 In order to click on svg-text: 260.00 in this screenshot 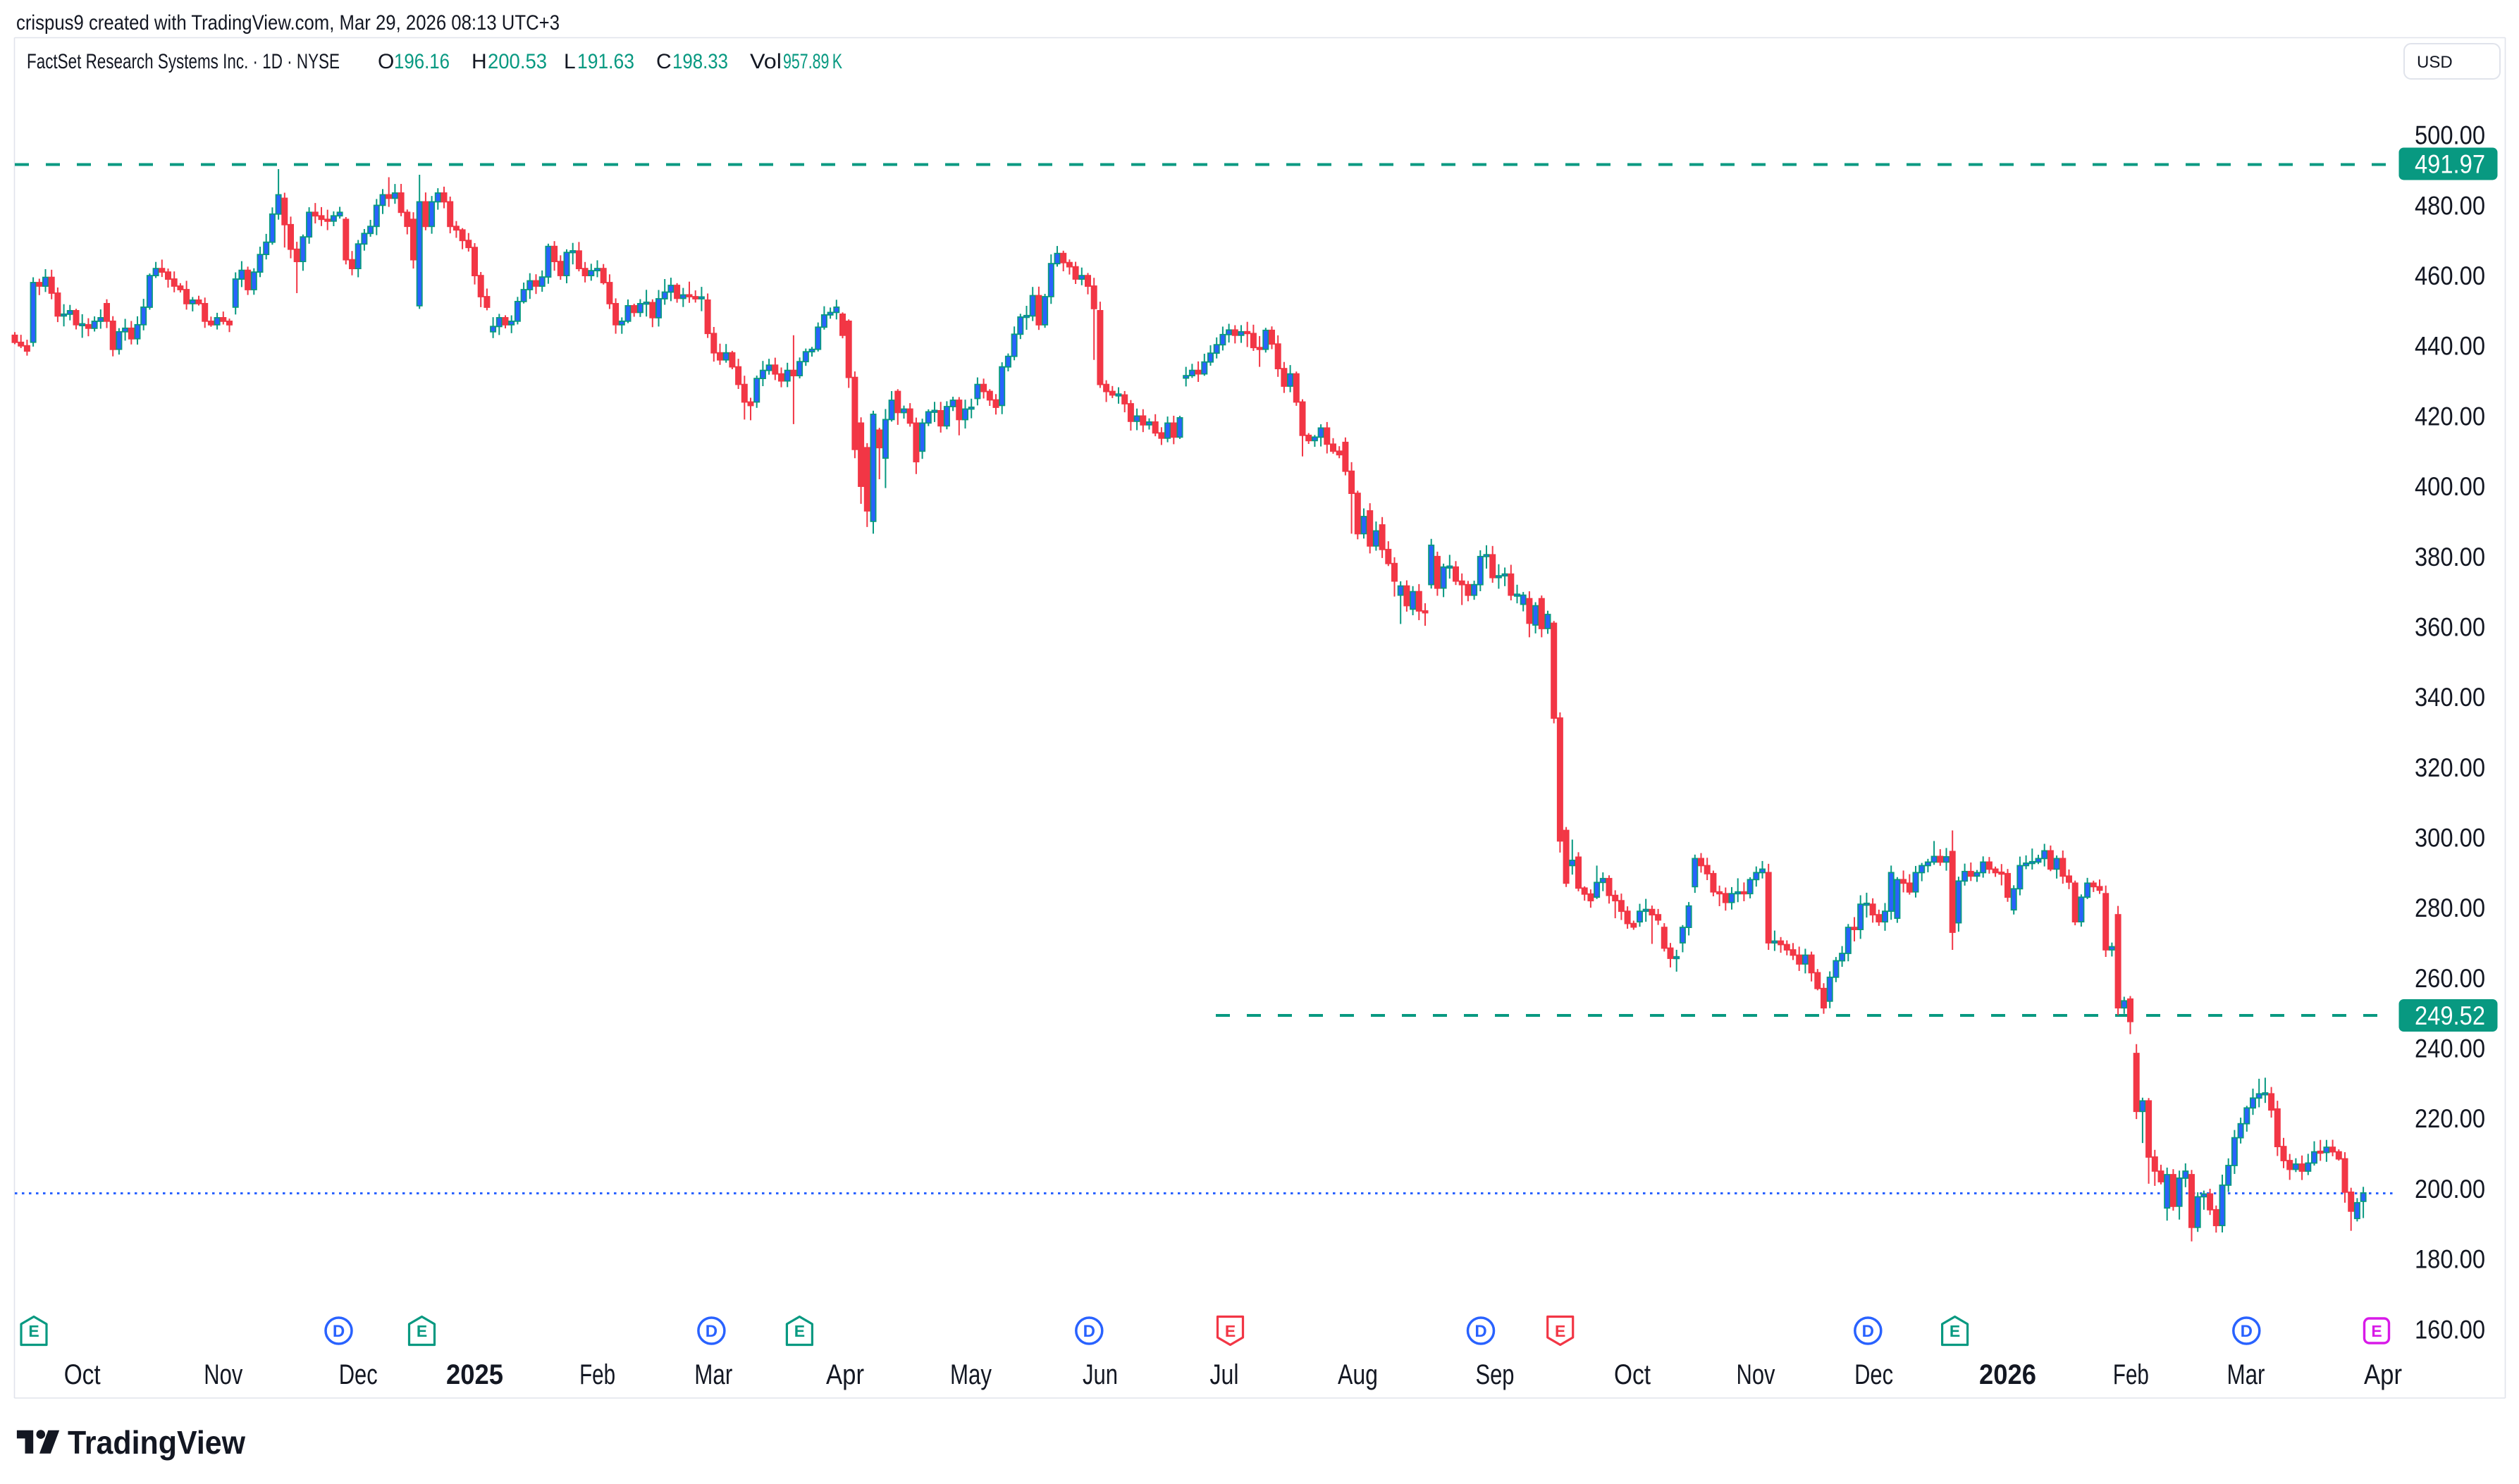, I will do `click(2450, 978)`.